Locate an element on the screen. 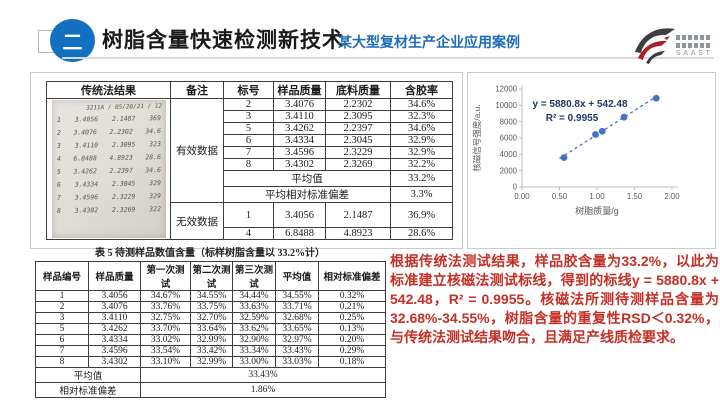 The width and height of the screenshot is (720, 405). invalid-data-label: 无效数据 is located at coordinates (197, 221).